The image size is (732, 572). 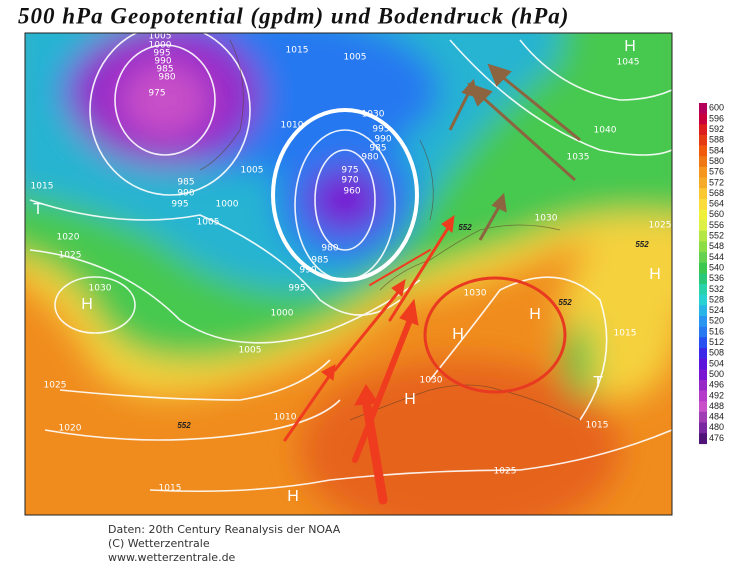 What do you see at coordinates (716, 417) in the screenshot?
I see `colorbar-label: 484` at bounding box center [716, 417].